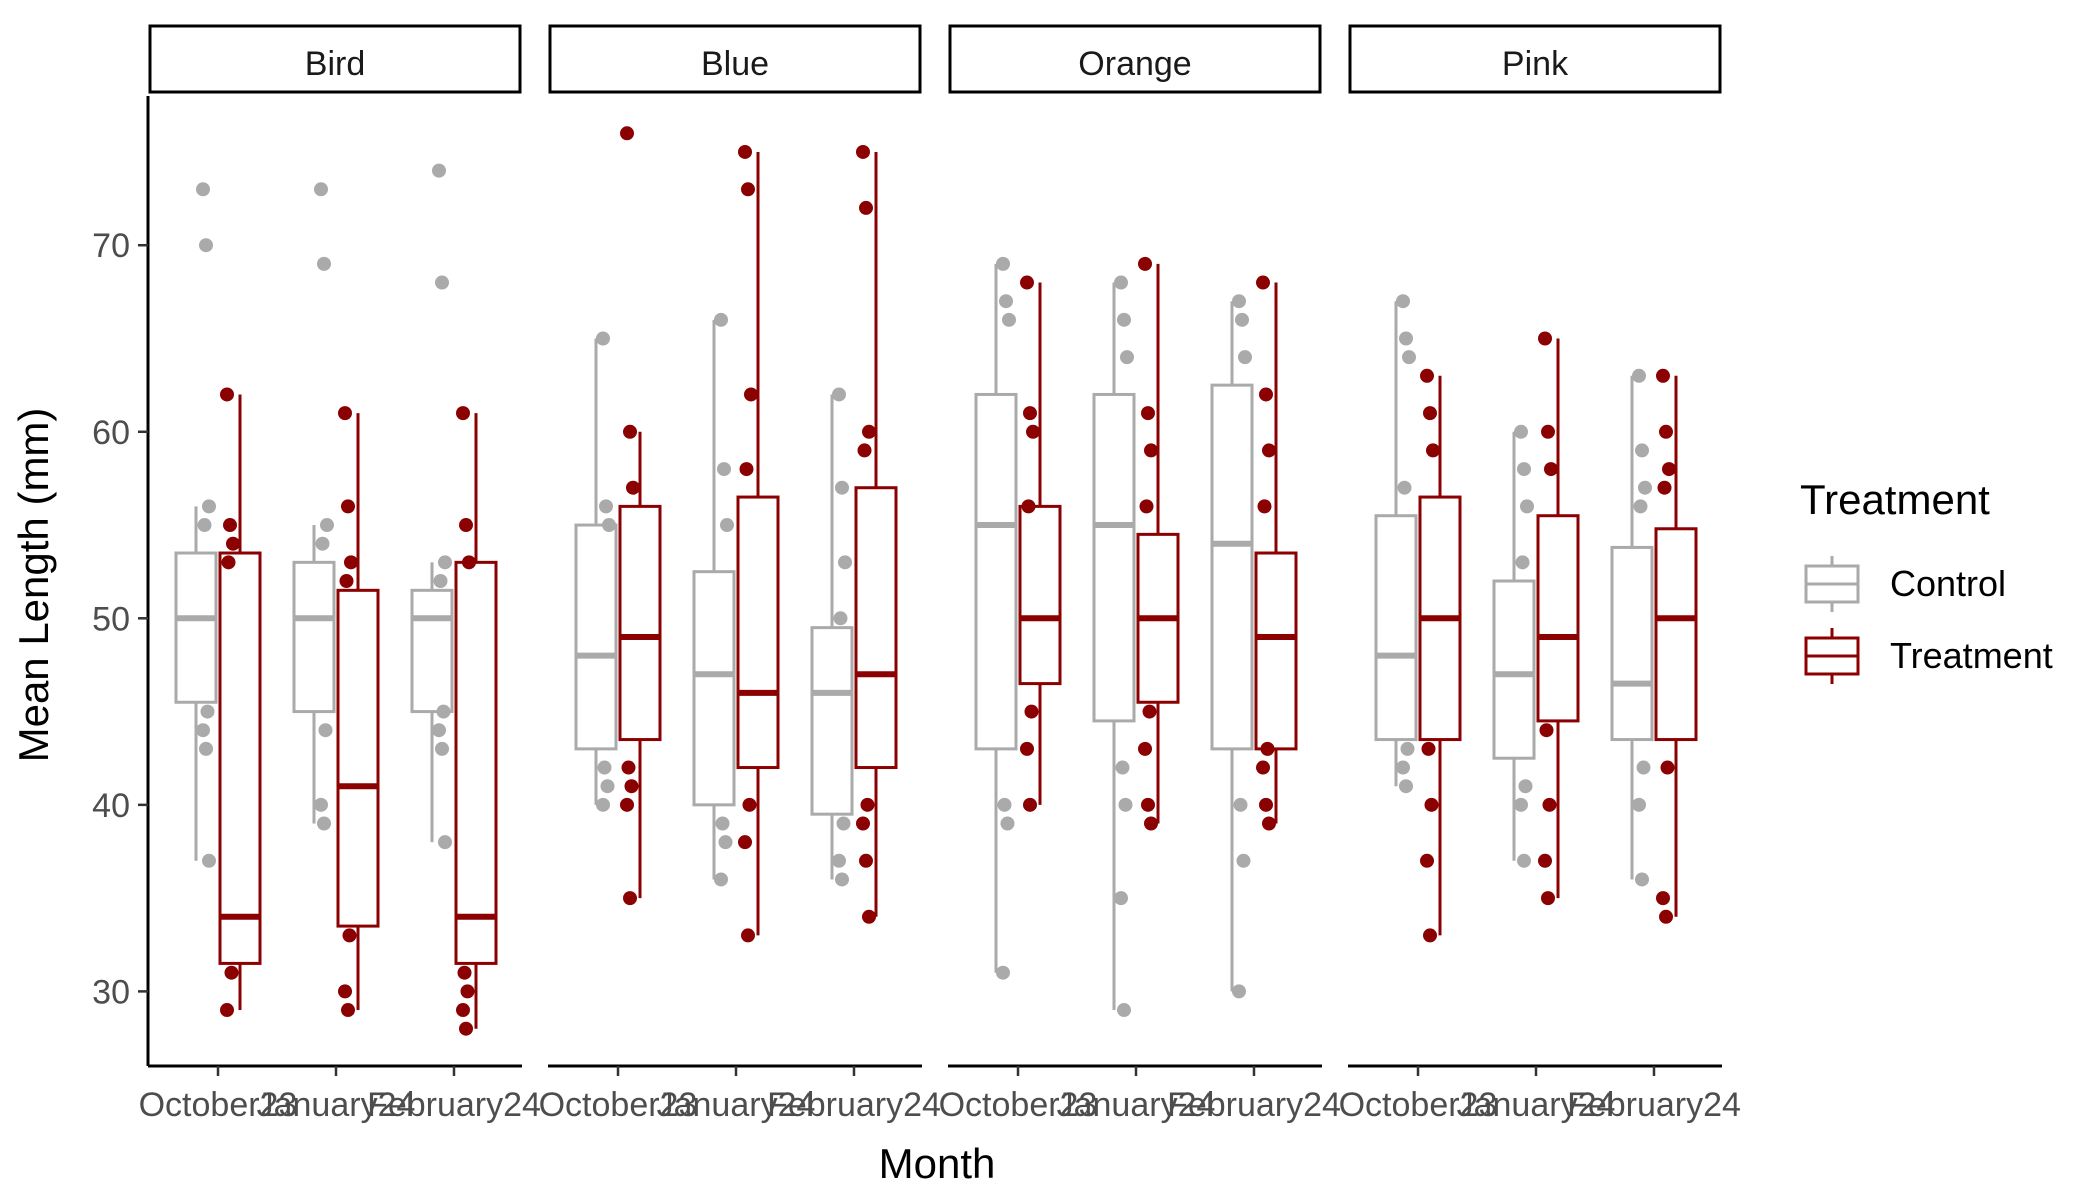 The width and height of the screenshot is (2100, 1200). I want to click on facet-strip-label: Blue, so click(735, 64).